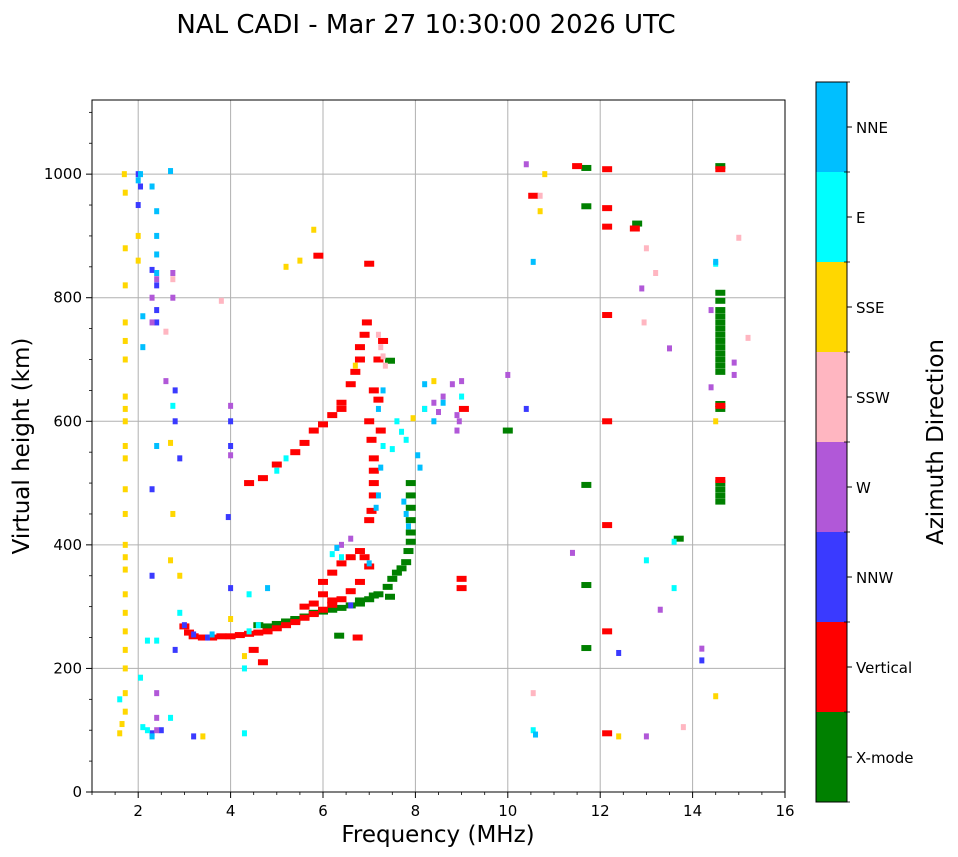 This screenshot has width=958, height=857. I want to click on colorbar-frame, so click(831, 442).